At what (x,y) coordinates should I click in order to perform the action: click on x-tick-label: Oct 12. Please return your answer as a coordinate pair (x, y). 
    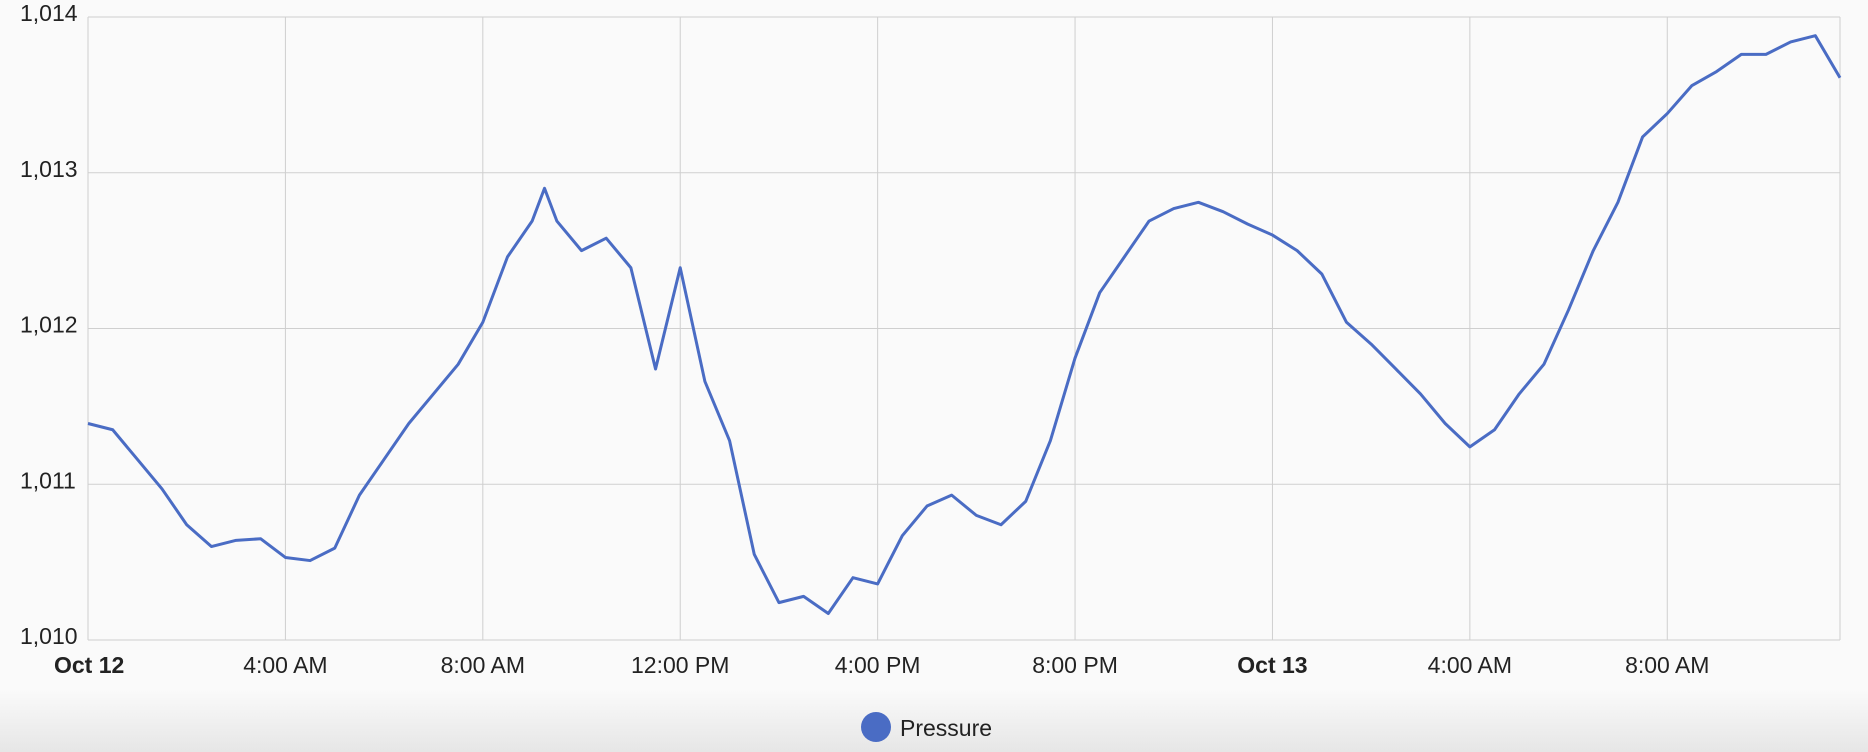
    Looking at the image, I should click on (89, 665).